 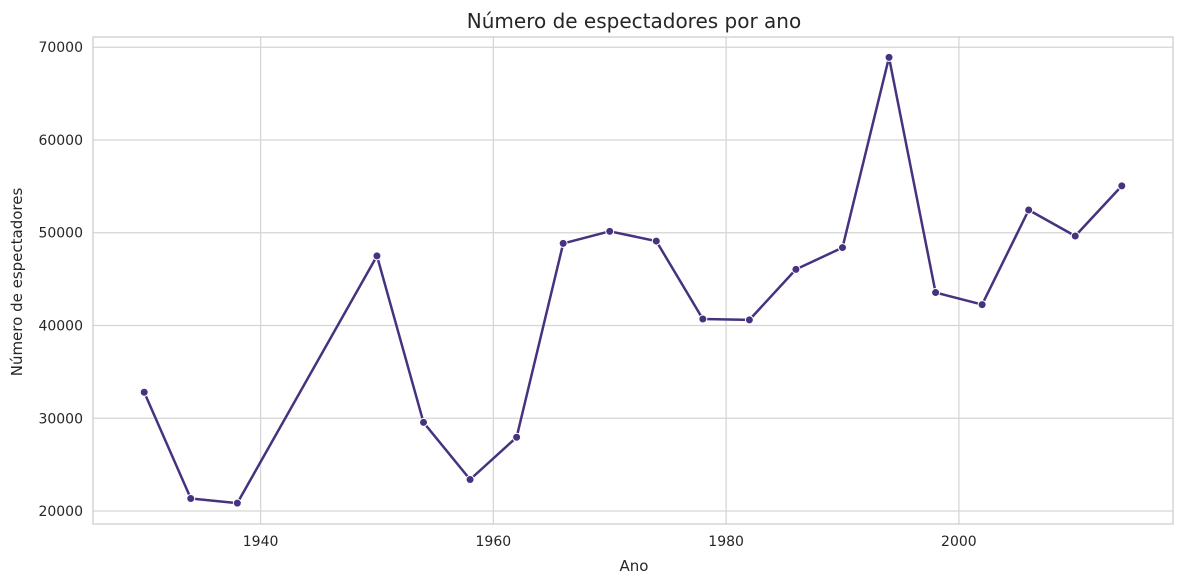 What do you see at coordinates (60, 326) in the screenshot?
I see `y-tick-label: 40000` at bounding box center [60, 326].